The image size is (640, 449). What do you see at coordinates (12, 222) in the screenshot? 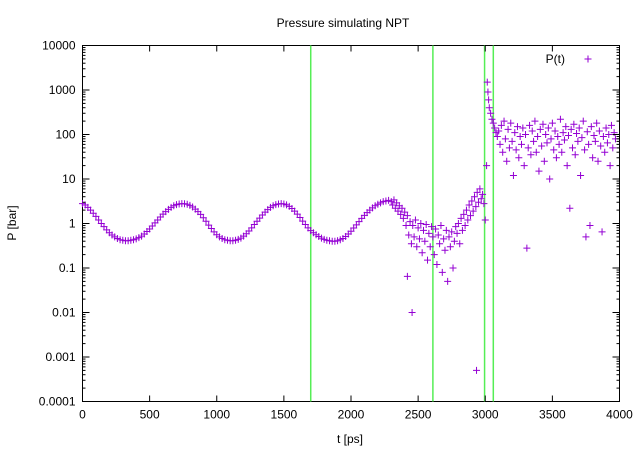
I see `y-axis-label: P [bar]` at bounding box center [12, 222].